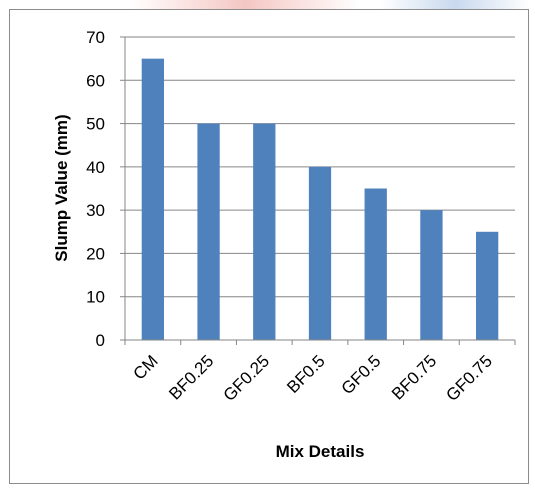 Image resolution: width=535 pixels, height=491 pixels. I want to click on top-decoration-red, so click(245, 5).